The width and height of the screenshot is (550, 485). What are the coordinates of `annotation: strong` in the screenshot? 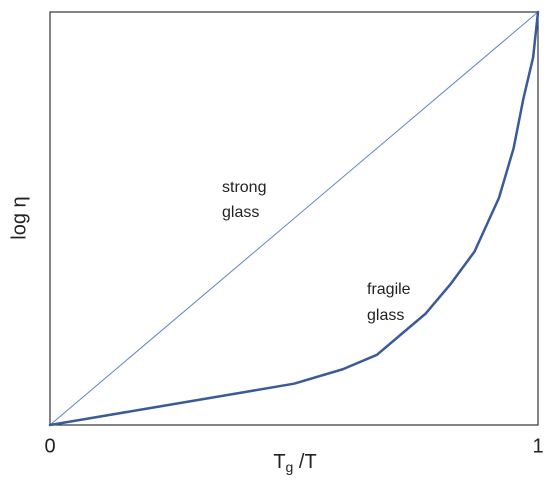 It's located at (244, 187).